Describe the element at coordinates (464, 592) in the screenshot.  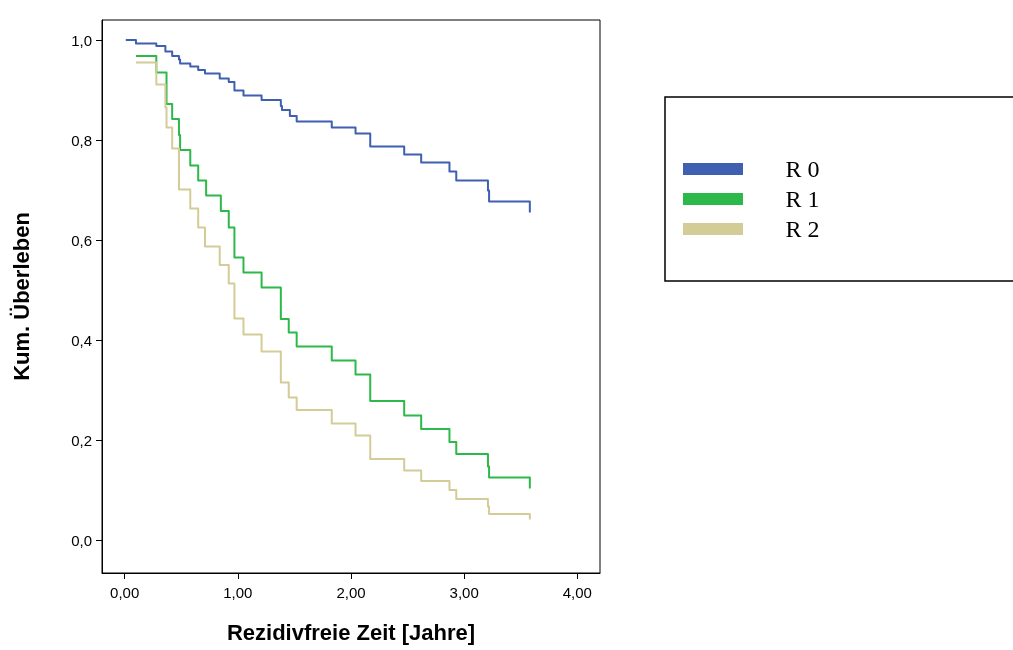
I see `x-tick-label: 3,00` at that location.